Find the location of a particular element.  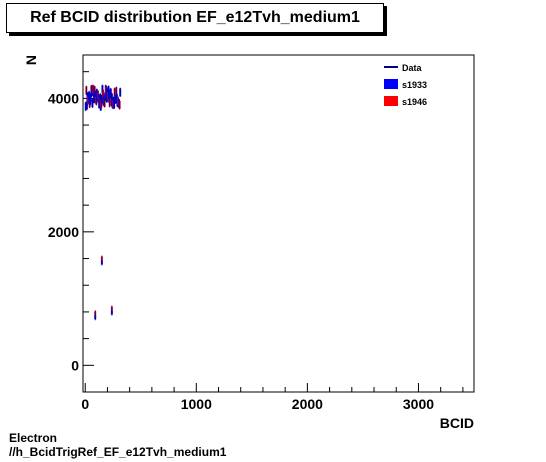

legend-label-s1933: s1933 is located at coordinates (414, 85).